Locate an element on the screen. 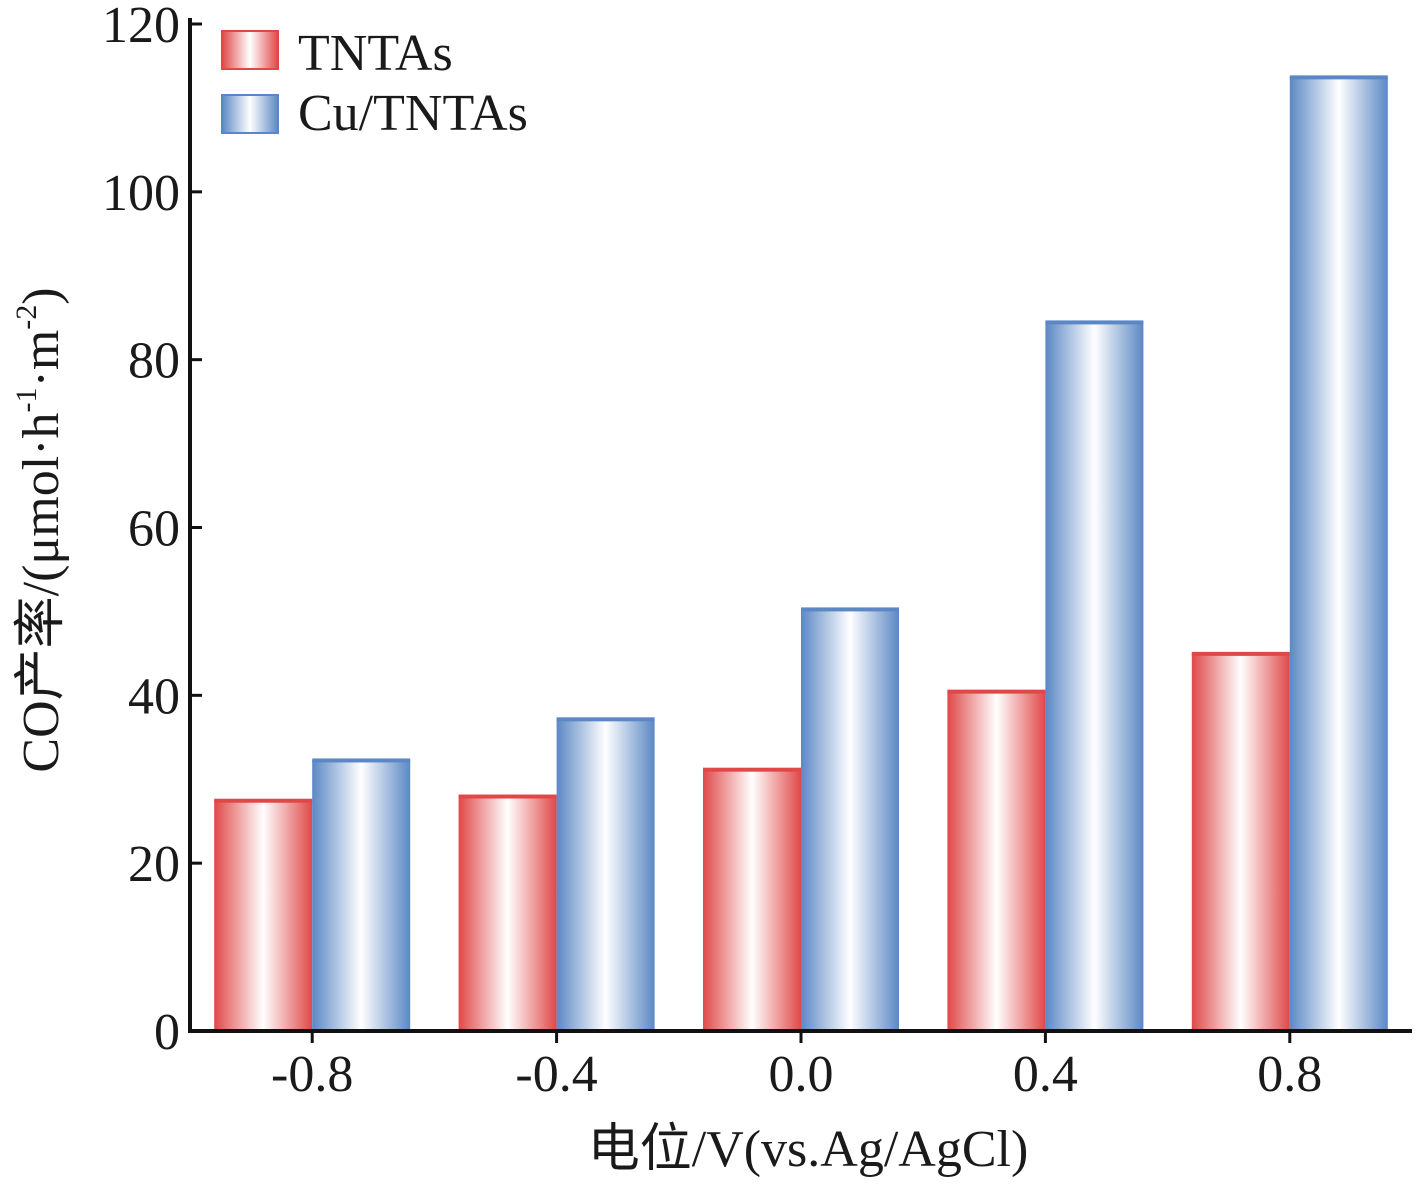  y-axis-title-mid: ·m is located at coordinates (41, 359).